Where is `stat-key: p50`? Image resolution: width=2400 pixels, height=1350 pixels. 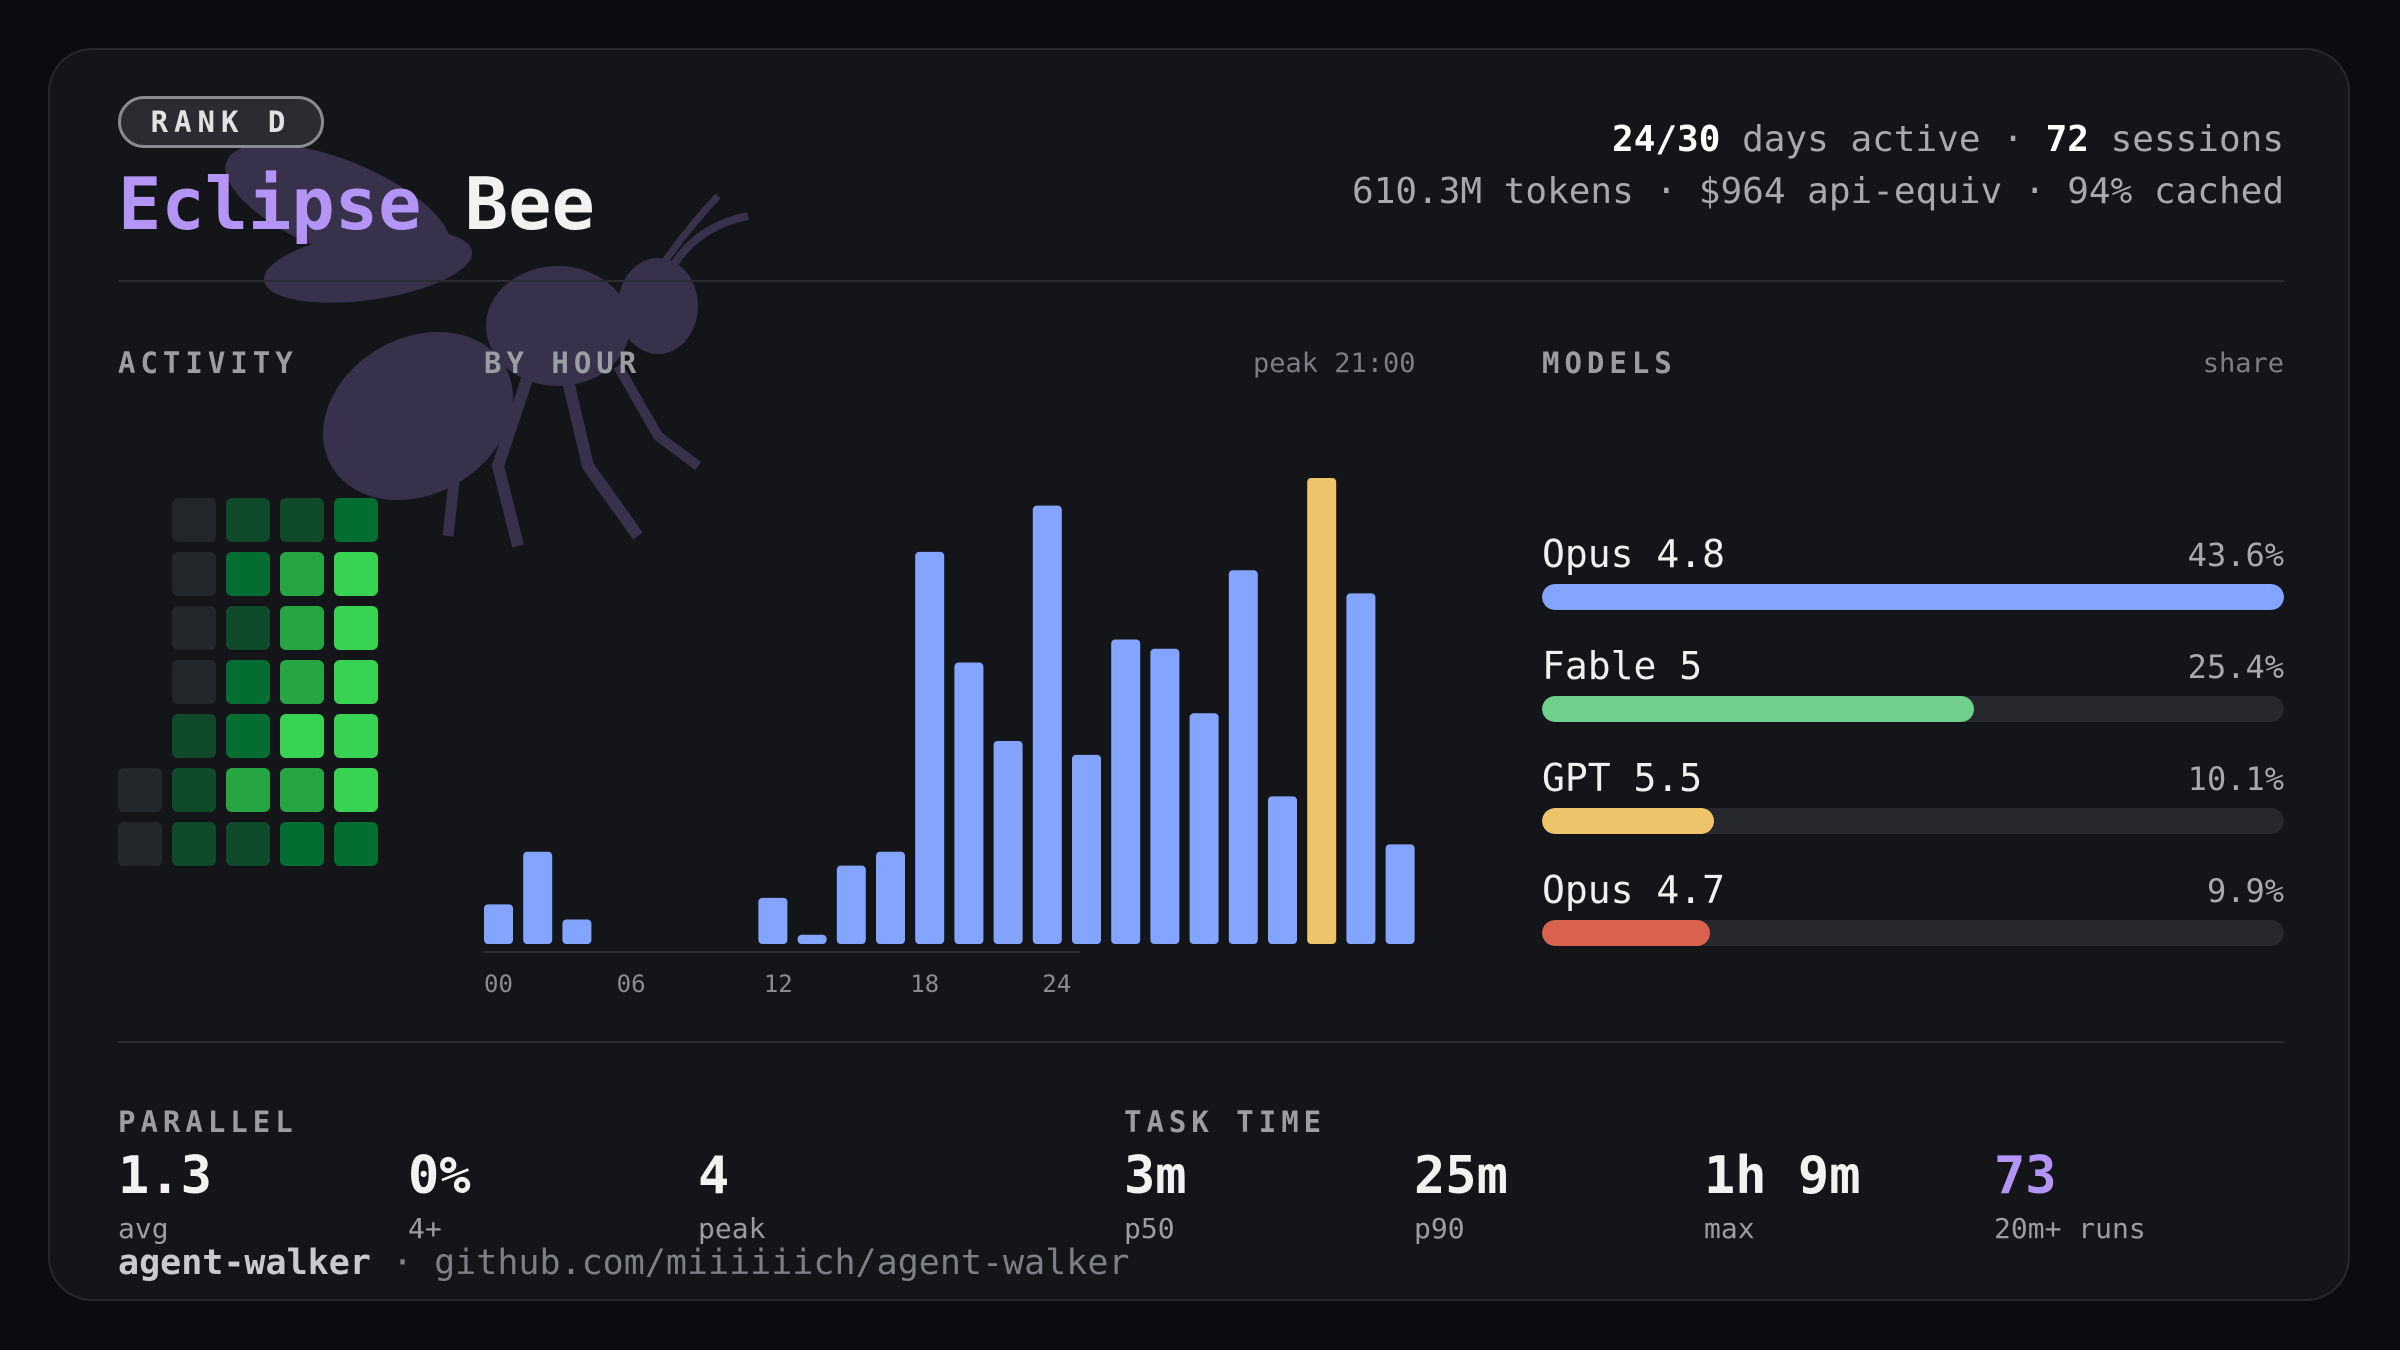
stat-key: p50 is located at coordinates (1149, 1228).